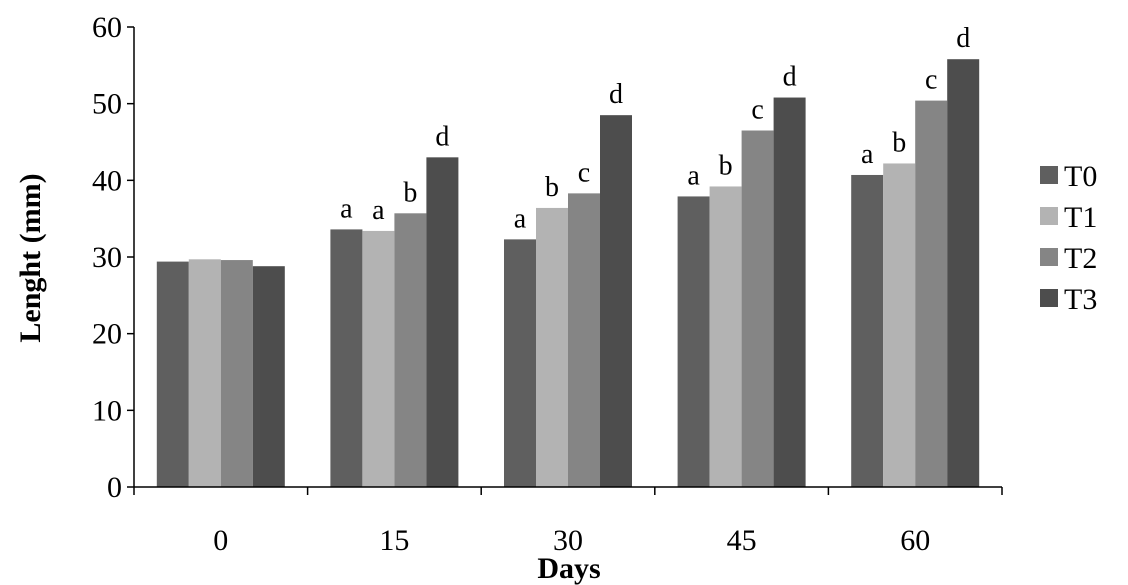 The width and height of the screenshot is (1128, 585). I want to click on y-ticks-group: 0 10 20 30 40 50 60, so click(113, 257).